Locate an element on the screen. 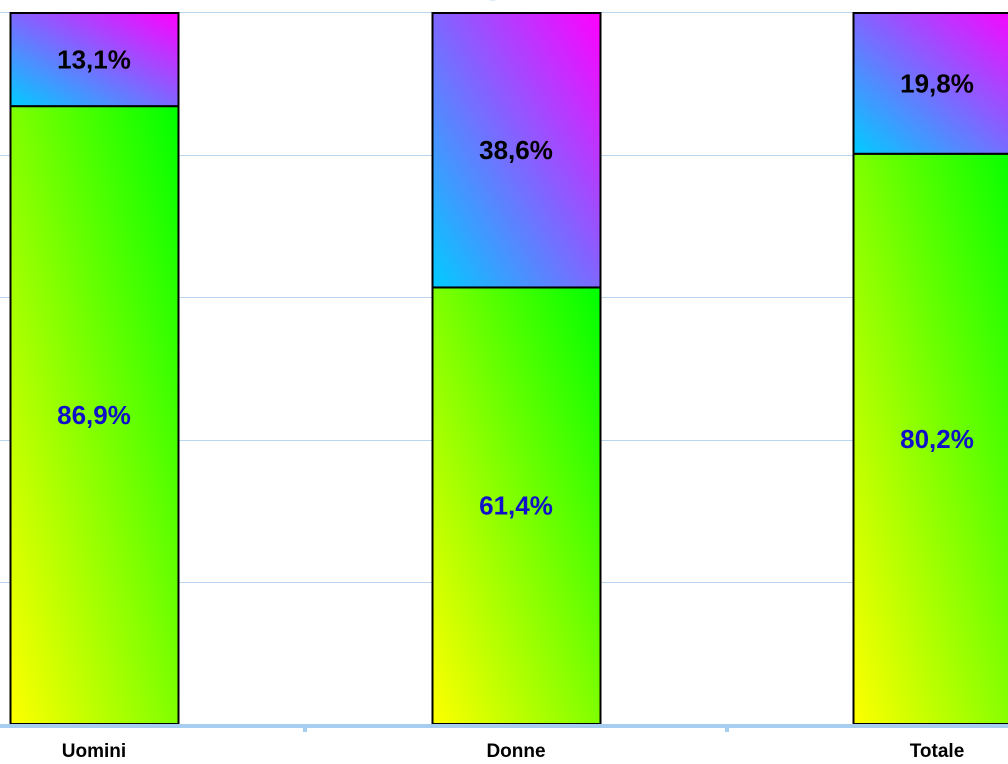 The image size is (1008, 764). data-label: 86,9% is located at coordinates (94, 415).